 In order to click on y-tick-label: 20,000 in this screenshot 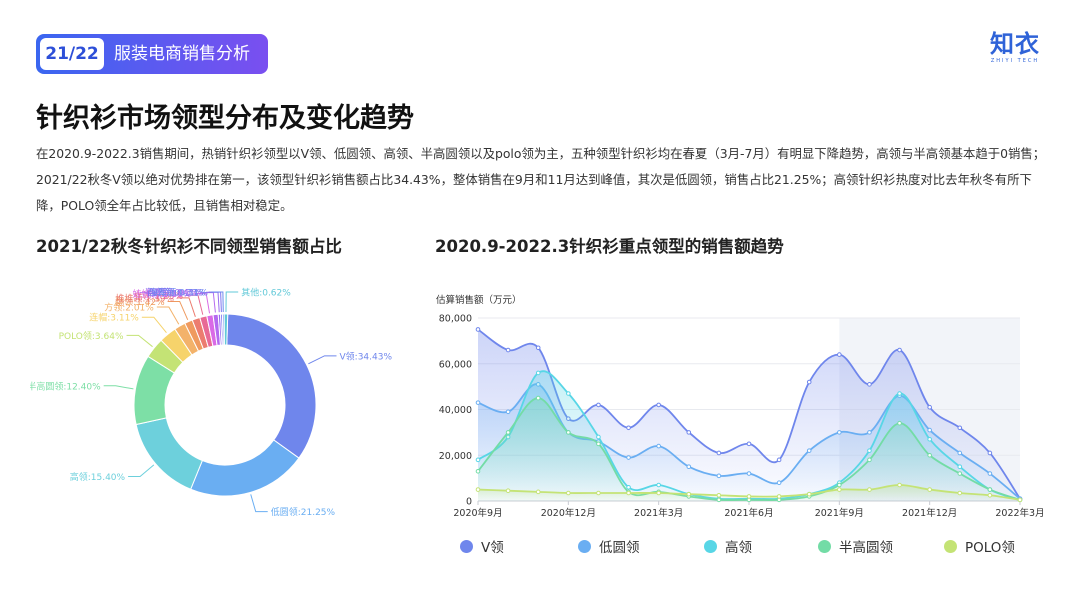, I will do `click(455, 456)`.